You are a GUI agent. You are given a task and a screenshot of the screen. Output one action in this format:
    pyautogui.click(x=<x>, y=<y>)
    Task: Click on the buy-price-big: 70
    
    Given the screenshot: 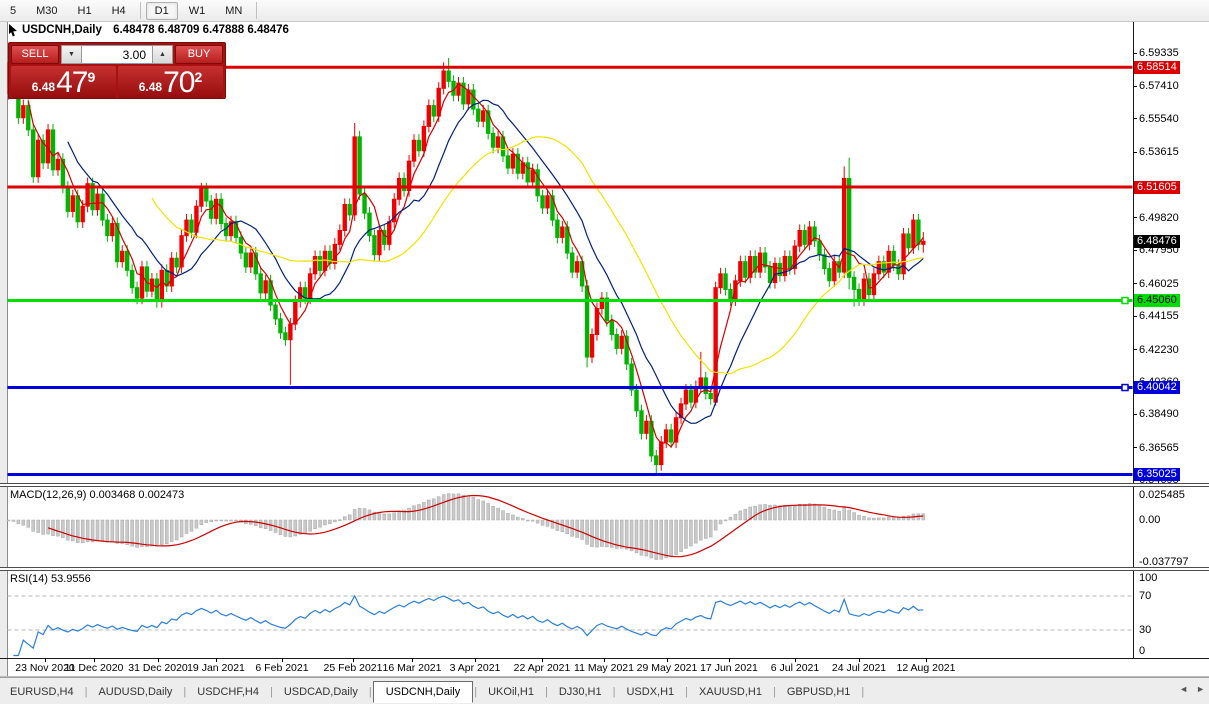 What is the action you would take?
    pyautogui.click(x=179, y=82)
    